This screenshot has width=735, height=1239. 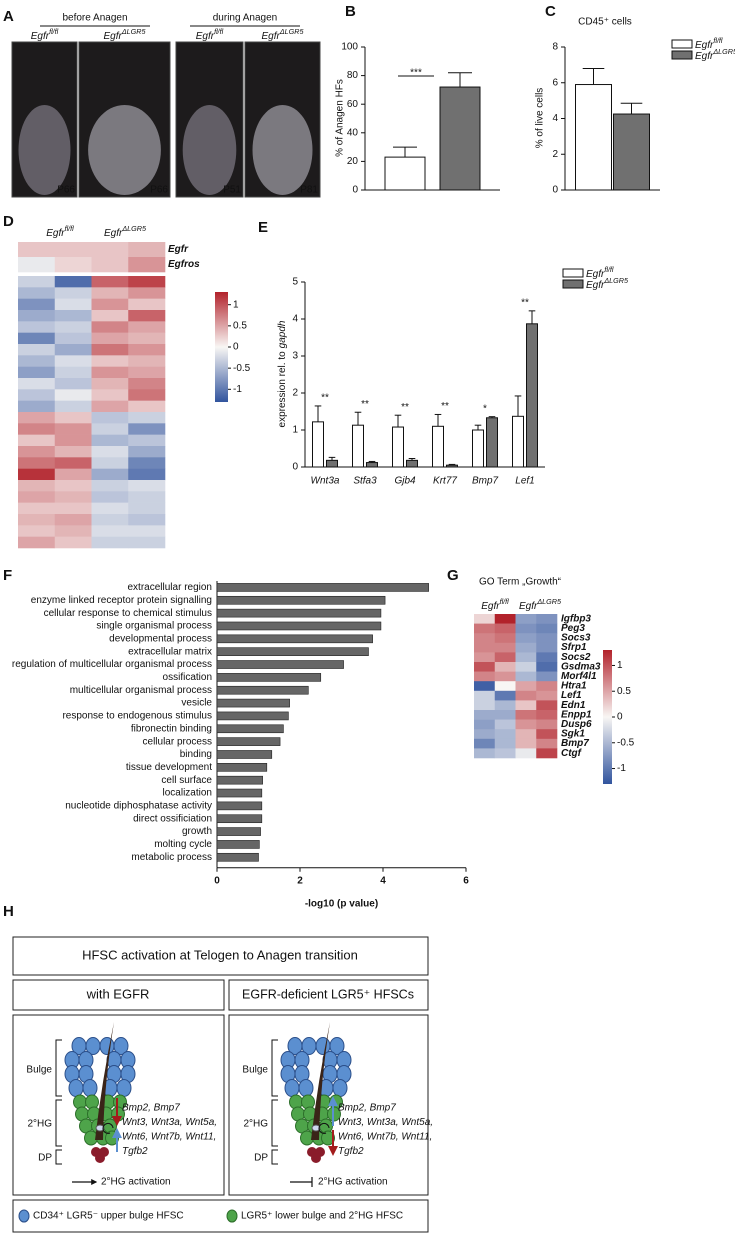 What do you see at coordinates (581, 666) in the screenshot?
I see `row-label: Gsdma3` at bounding box center [581, 666].